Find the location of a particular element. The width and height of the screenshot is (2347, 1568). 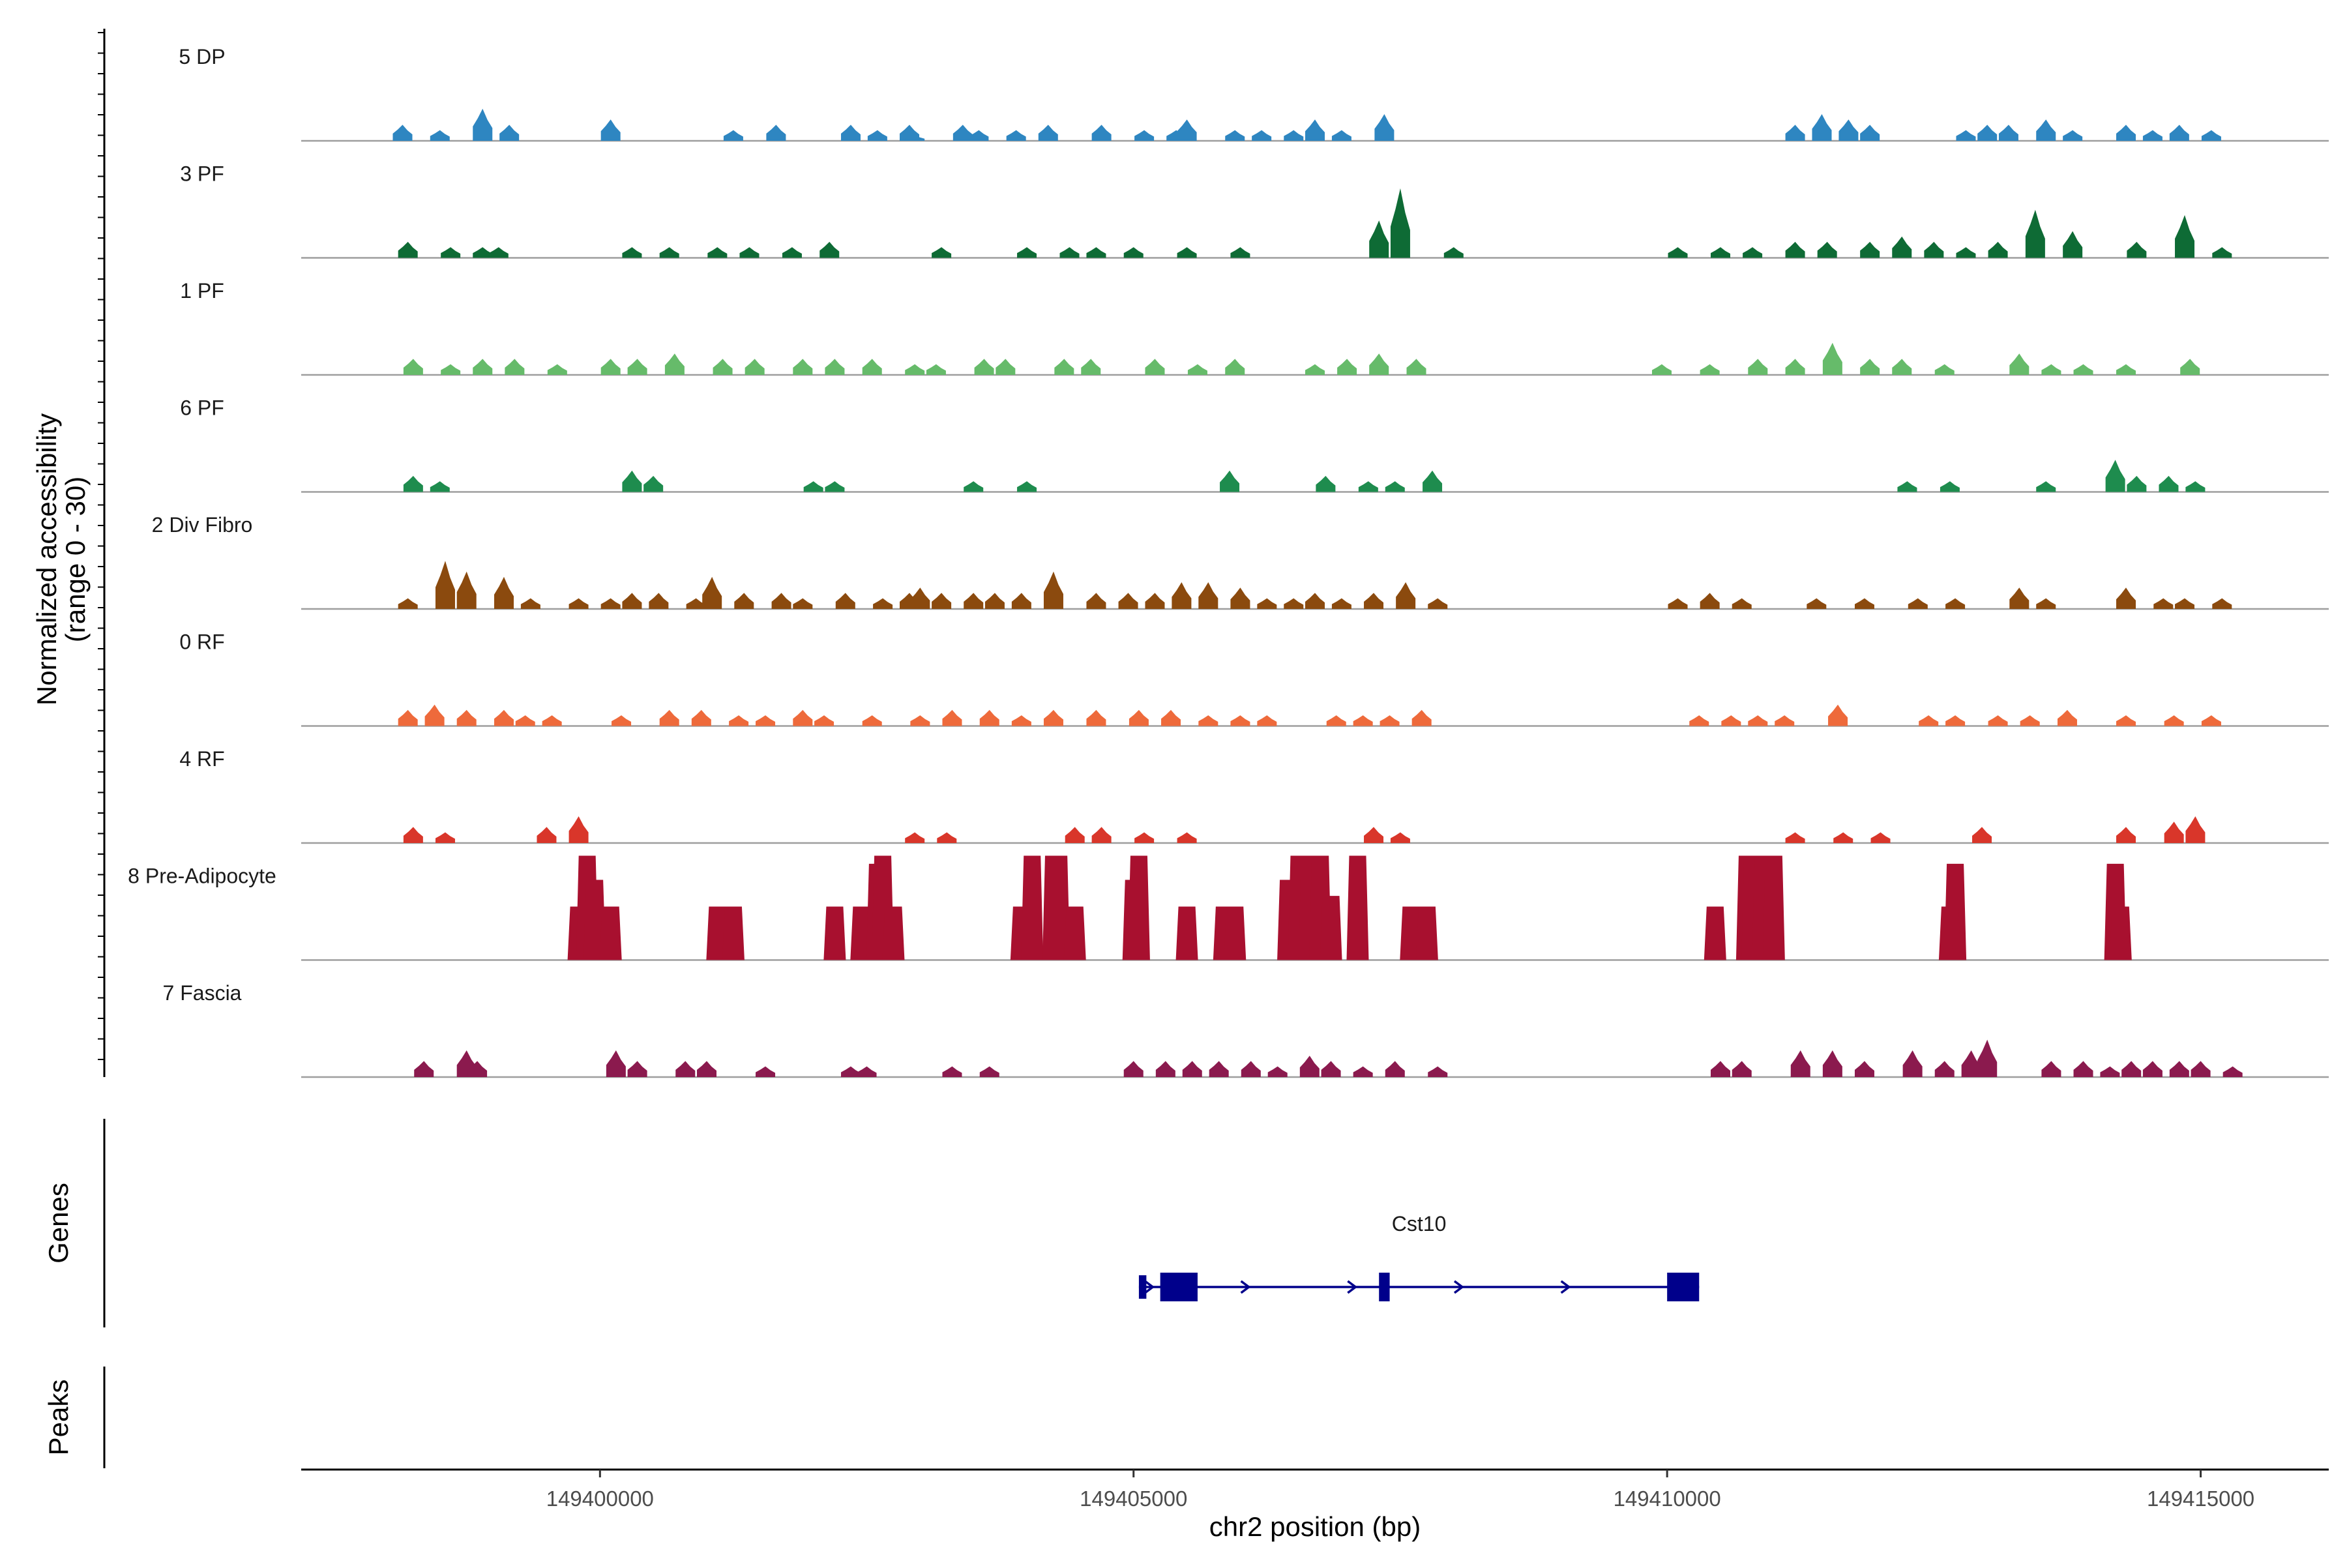

track-label: 2 Div Fibro is located at coordinates (202, 525).